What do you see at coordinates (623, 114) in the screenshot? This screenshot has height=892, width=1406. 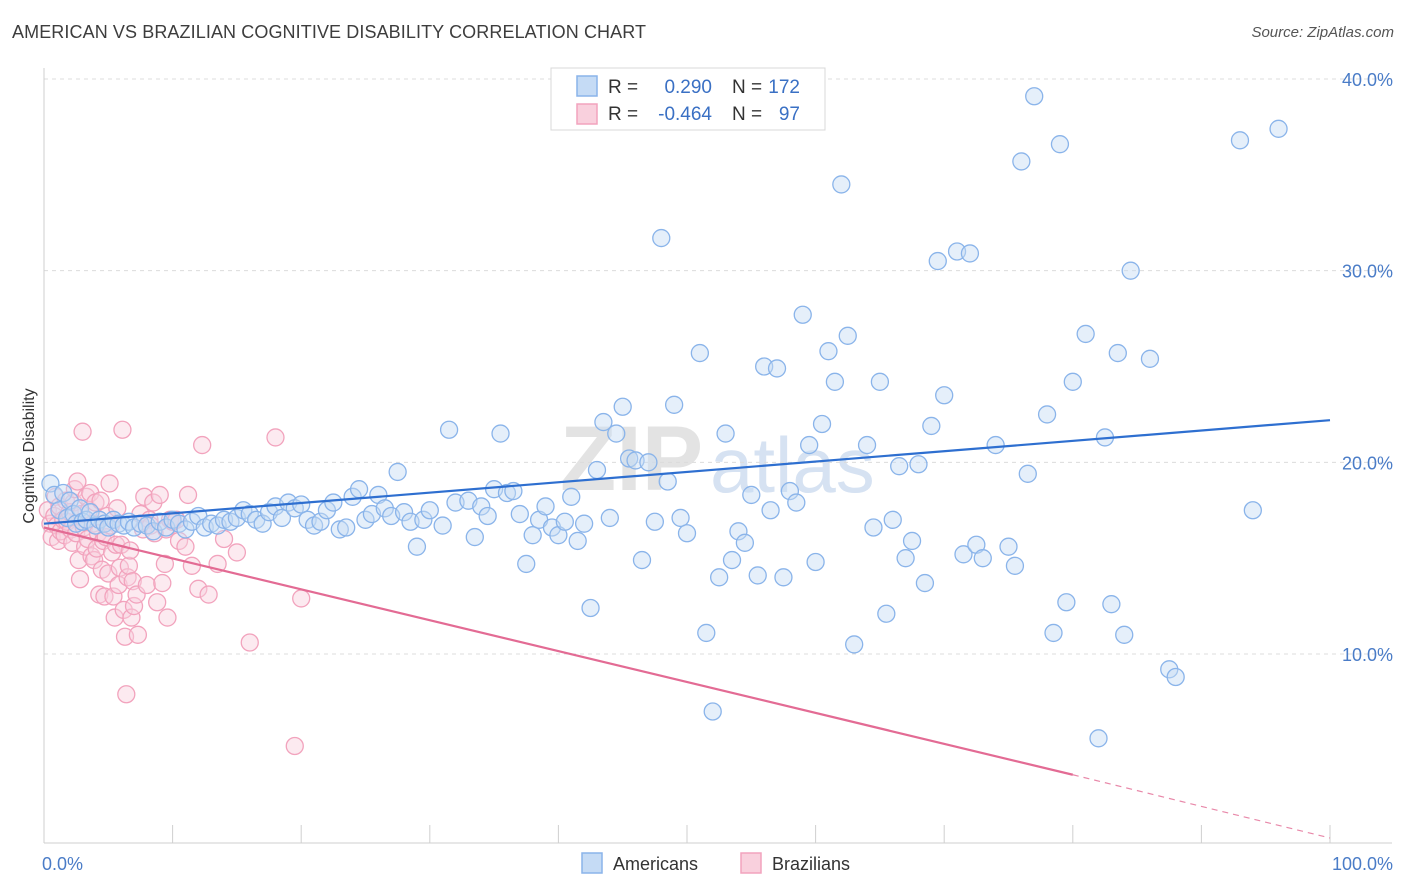 I see `stats-r-label-brazilians: R =` at bounding box center [623, 114].